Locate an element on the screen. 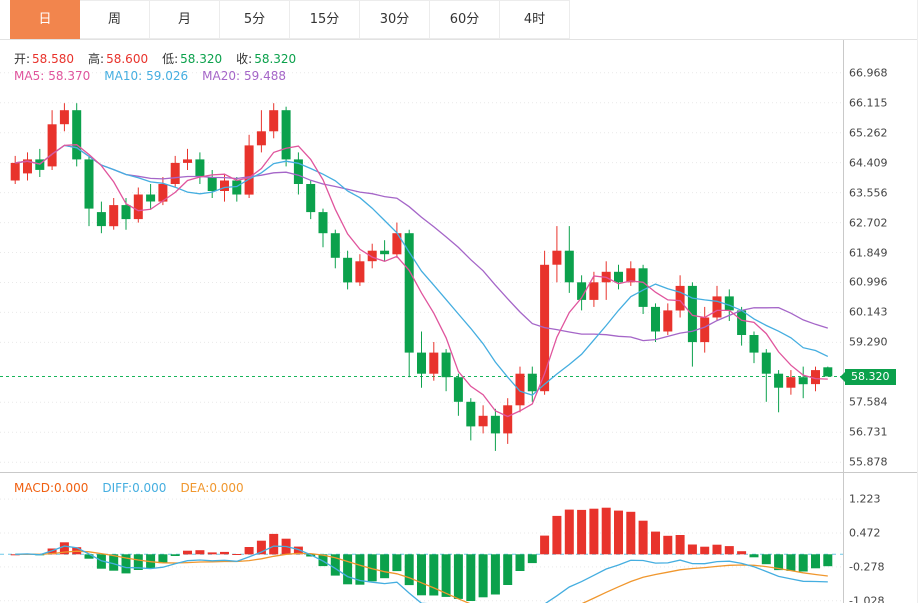  period-toolbar: 日周月 5分 15分 30分 60分 4时 is located at coordinates (458, 20).